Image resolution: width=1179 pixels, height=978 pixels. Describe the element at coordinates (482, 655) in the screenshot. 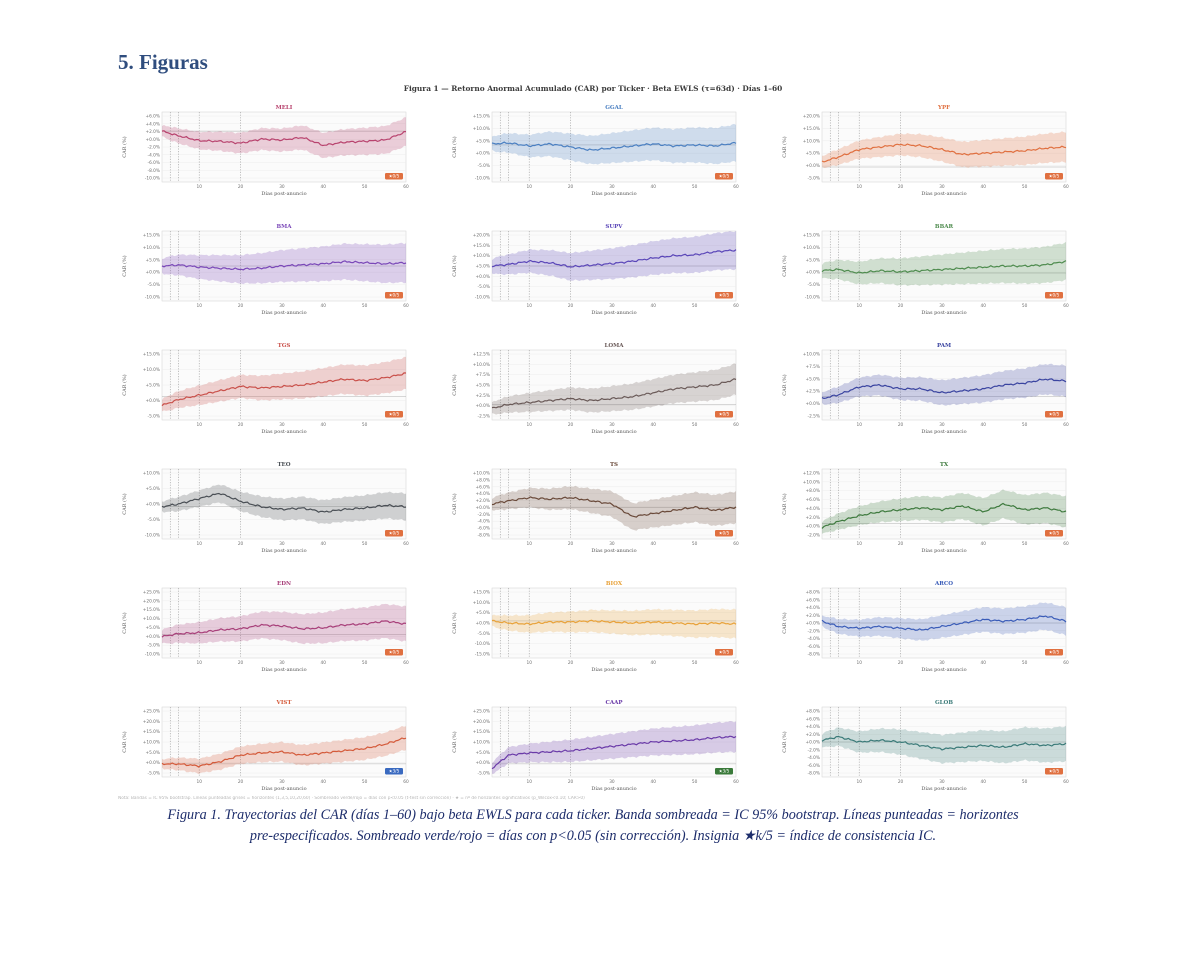

I see `y-tick-label: -15.0%` at that location.